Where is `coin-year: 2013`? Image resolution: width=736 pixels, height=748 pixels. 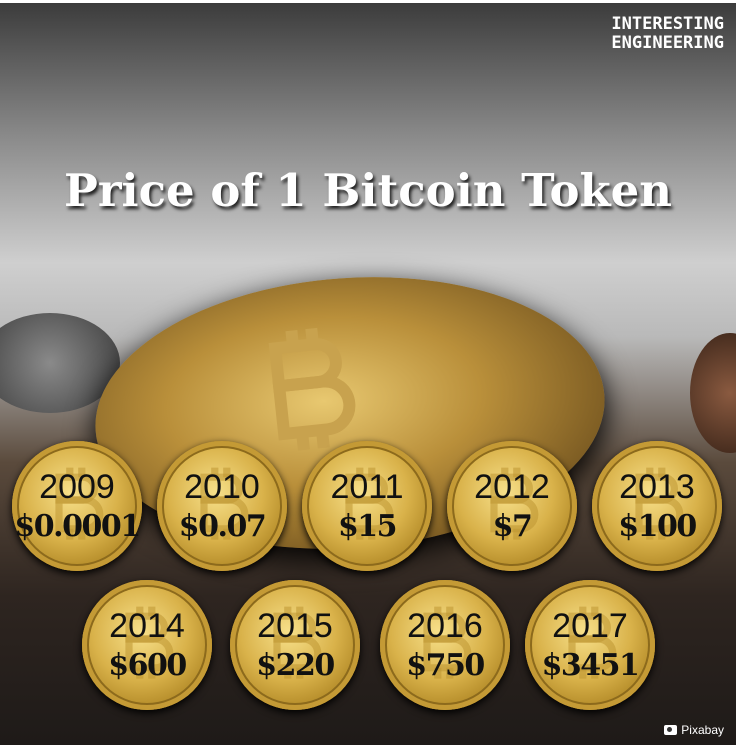
coin-year: 2013 is located at coordinates (657, 487).